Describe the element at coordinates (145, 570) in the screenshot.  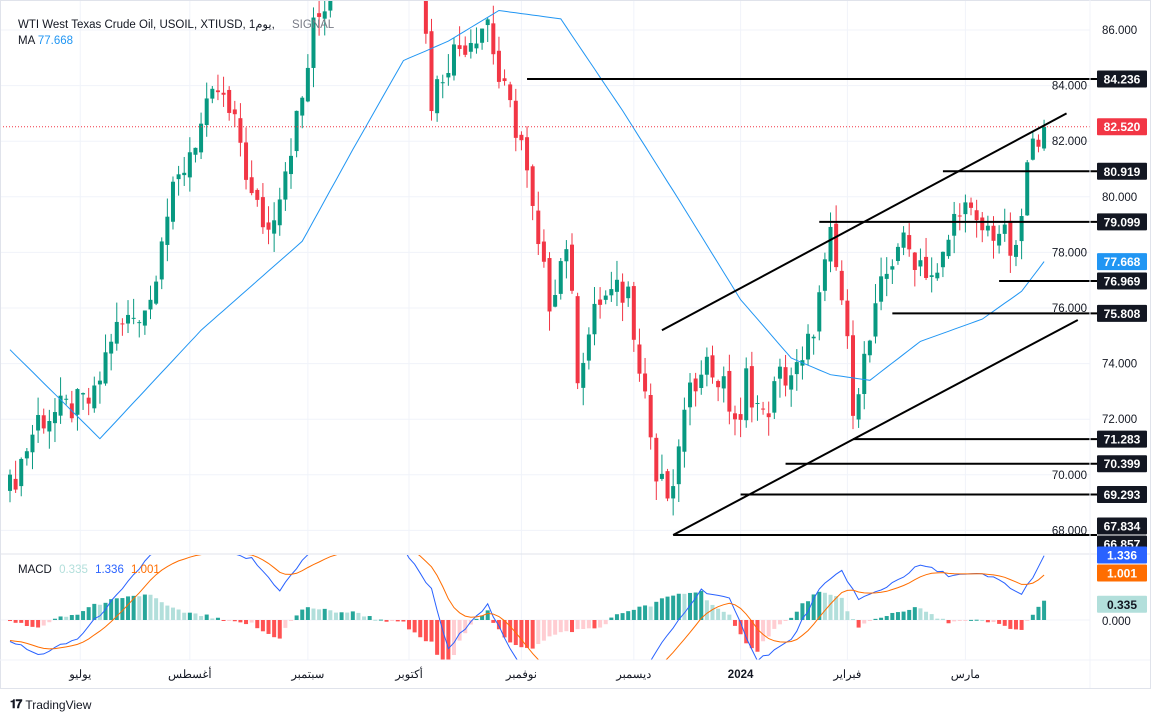
I see `macd-signal-value: 1.001` at that location.